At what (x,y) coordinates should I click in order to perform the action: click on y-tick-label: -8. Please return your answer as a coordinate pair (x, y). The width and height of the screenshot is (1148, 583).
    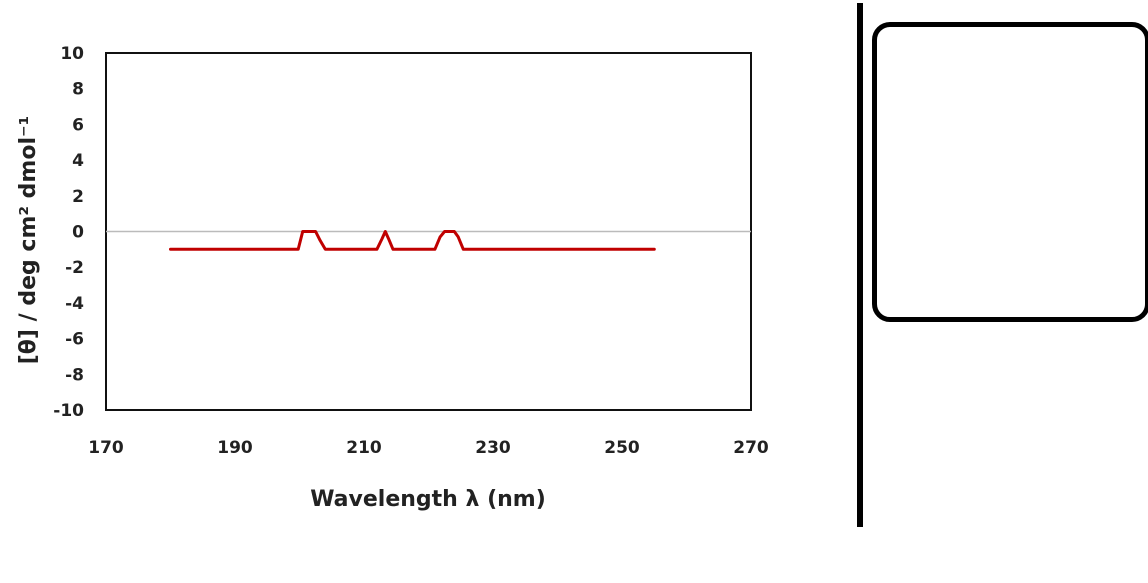
    Looking at the image, I should click on (74, 375).